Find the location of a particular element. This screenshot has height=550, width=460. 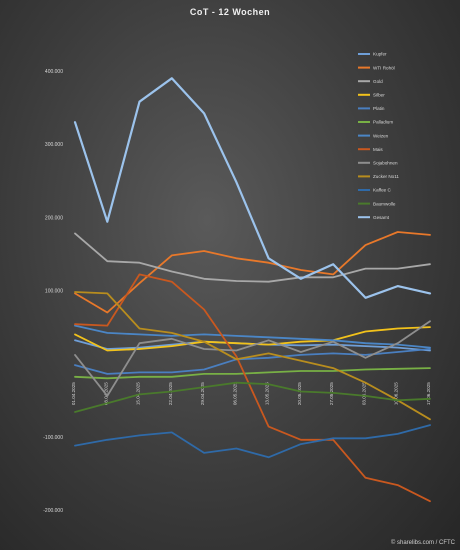

x-tick-label: 20.05.2025 is located at coordinates (299, 393).